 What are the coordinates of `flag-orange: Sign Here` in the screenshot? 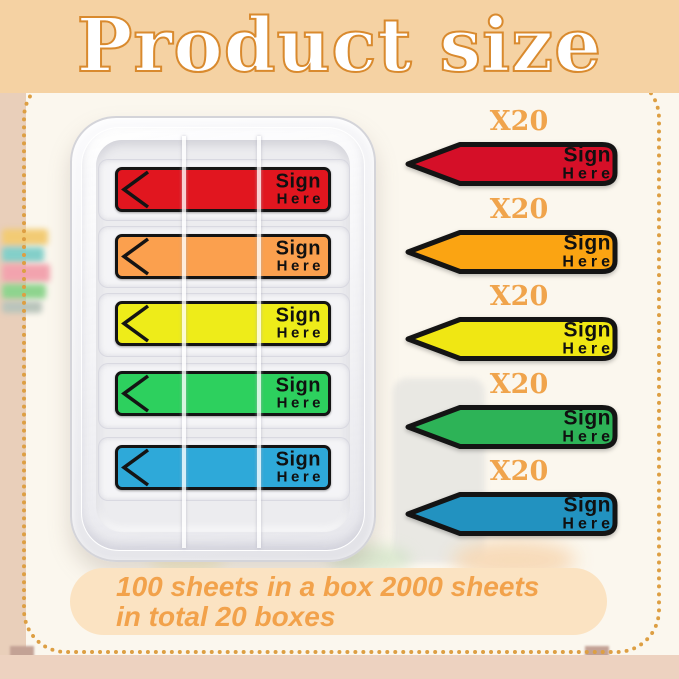 It's located at (513, 252).